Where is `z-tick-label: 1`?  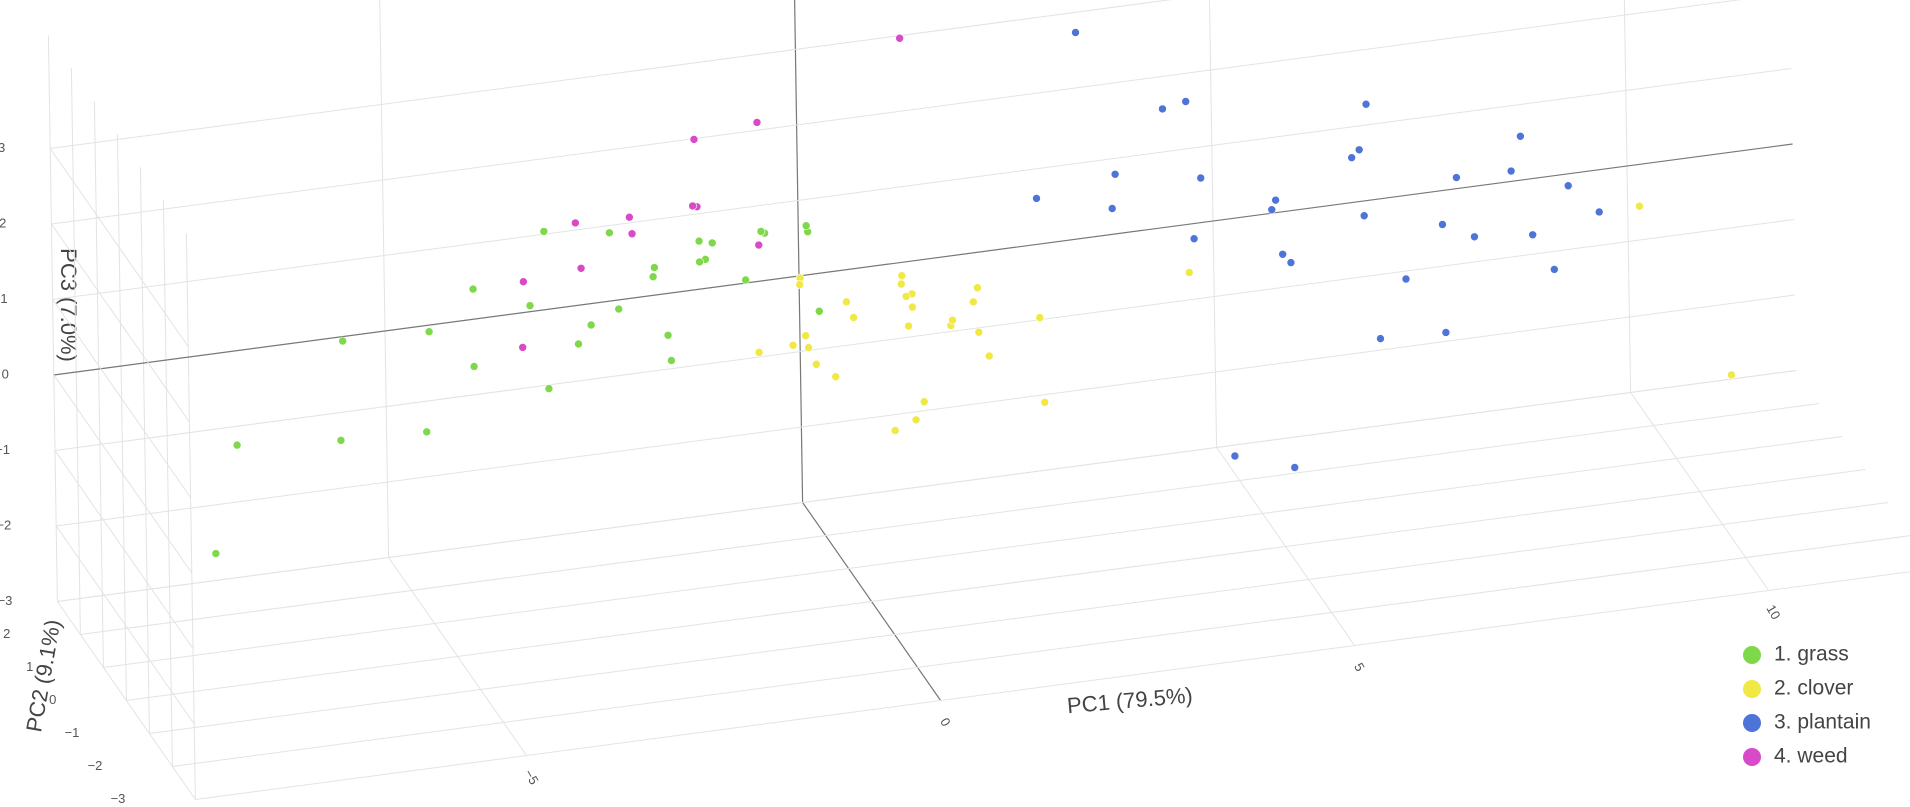
z-tick-label: 1 is located at coordinates (3, 298).